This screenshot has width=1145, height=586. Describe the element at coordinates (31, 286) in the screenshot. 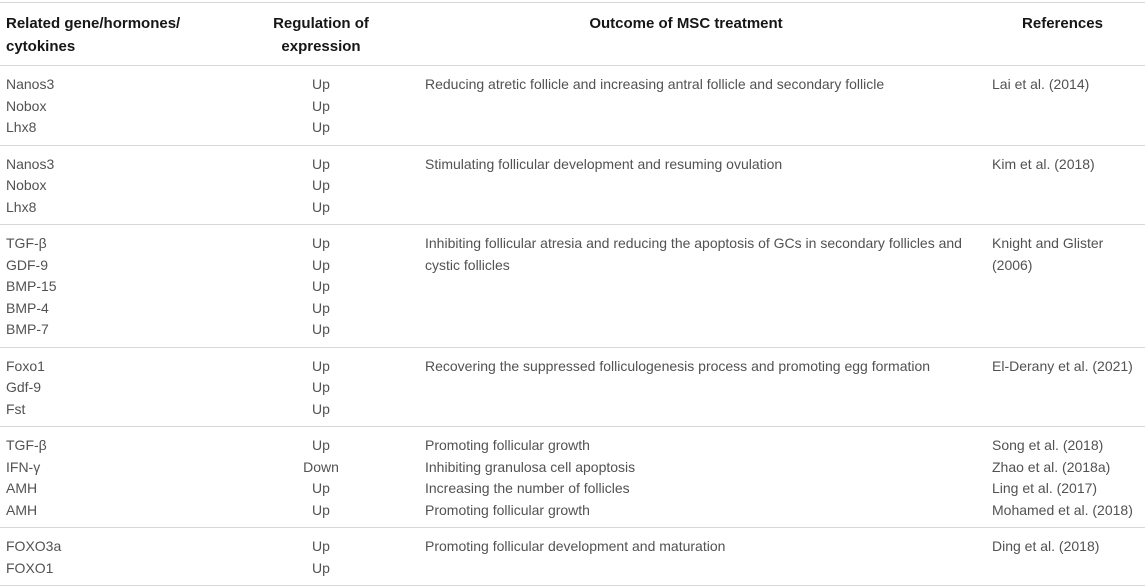

I see `gene-name: BMP-15` at that location.